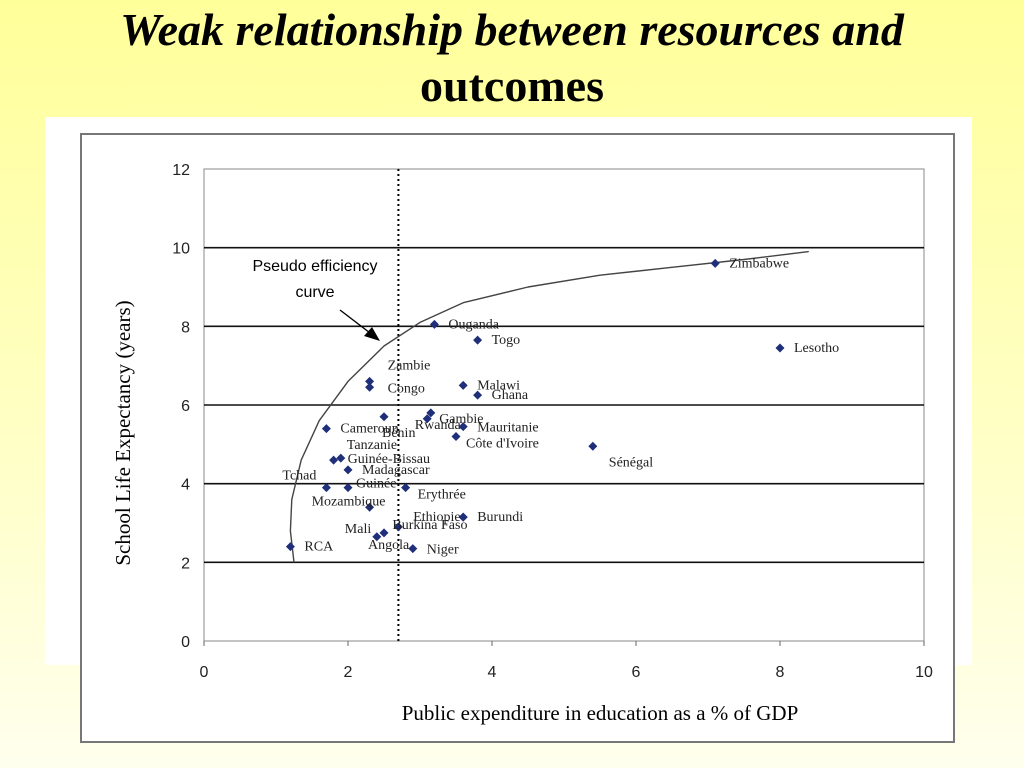 The width and height of the screenshot is (1024, 768). What do you see at coordinates (358, 529) in the screenshot?
I see `point-label: Mali` at bounding box center [358, 529].